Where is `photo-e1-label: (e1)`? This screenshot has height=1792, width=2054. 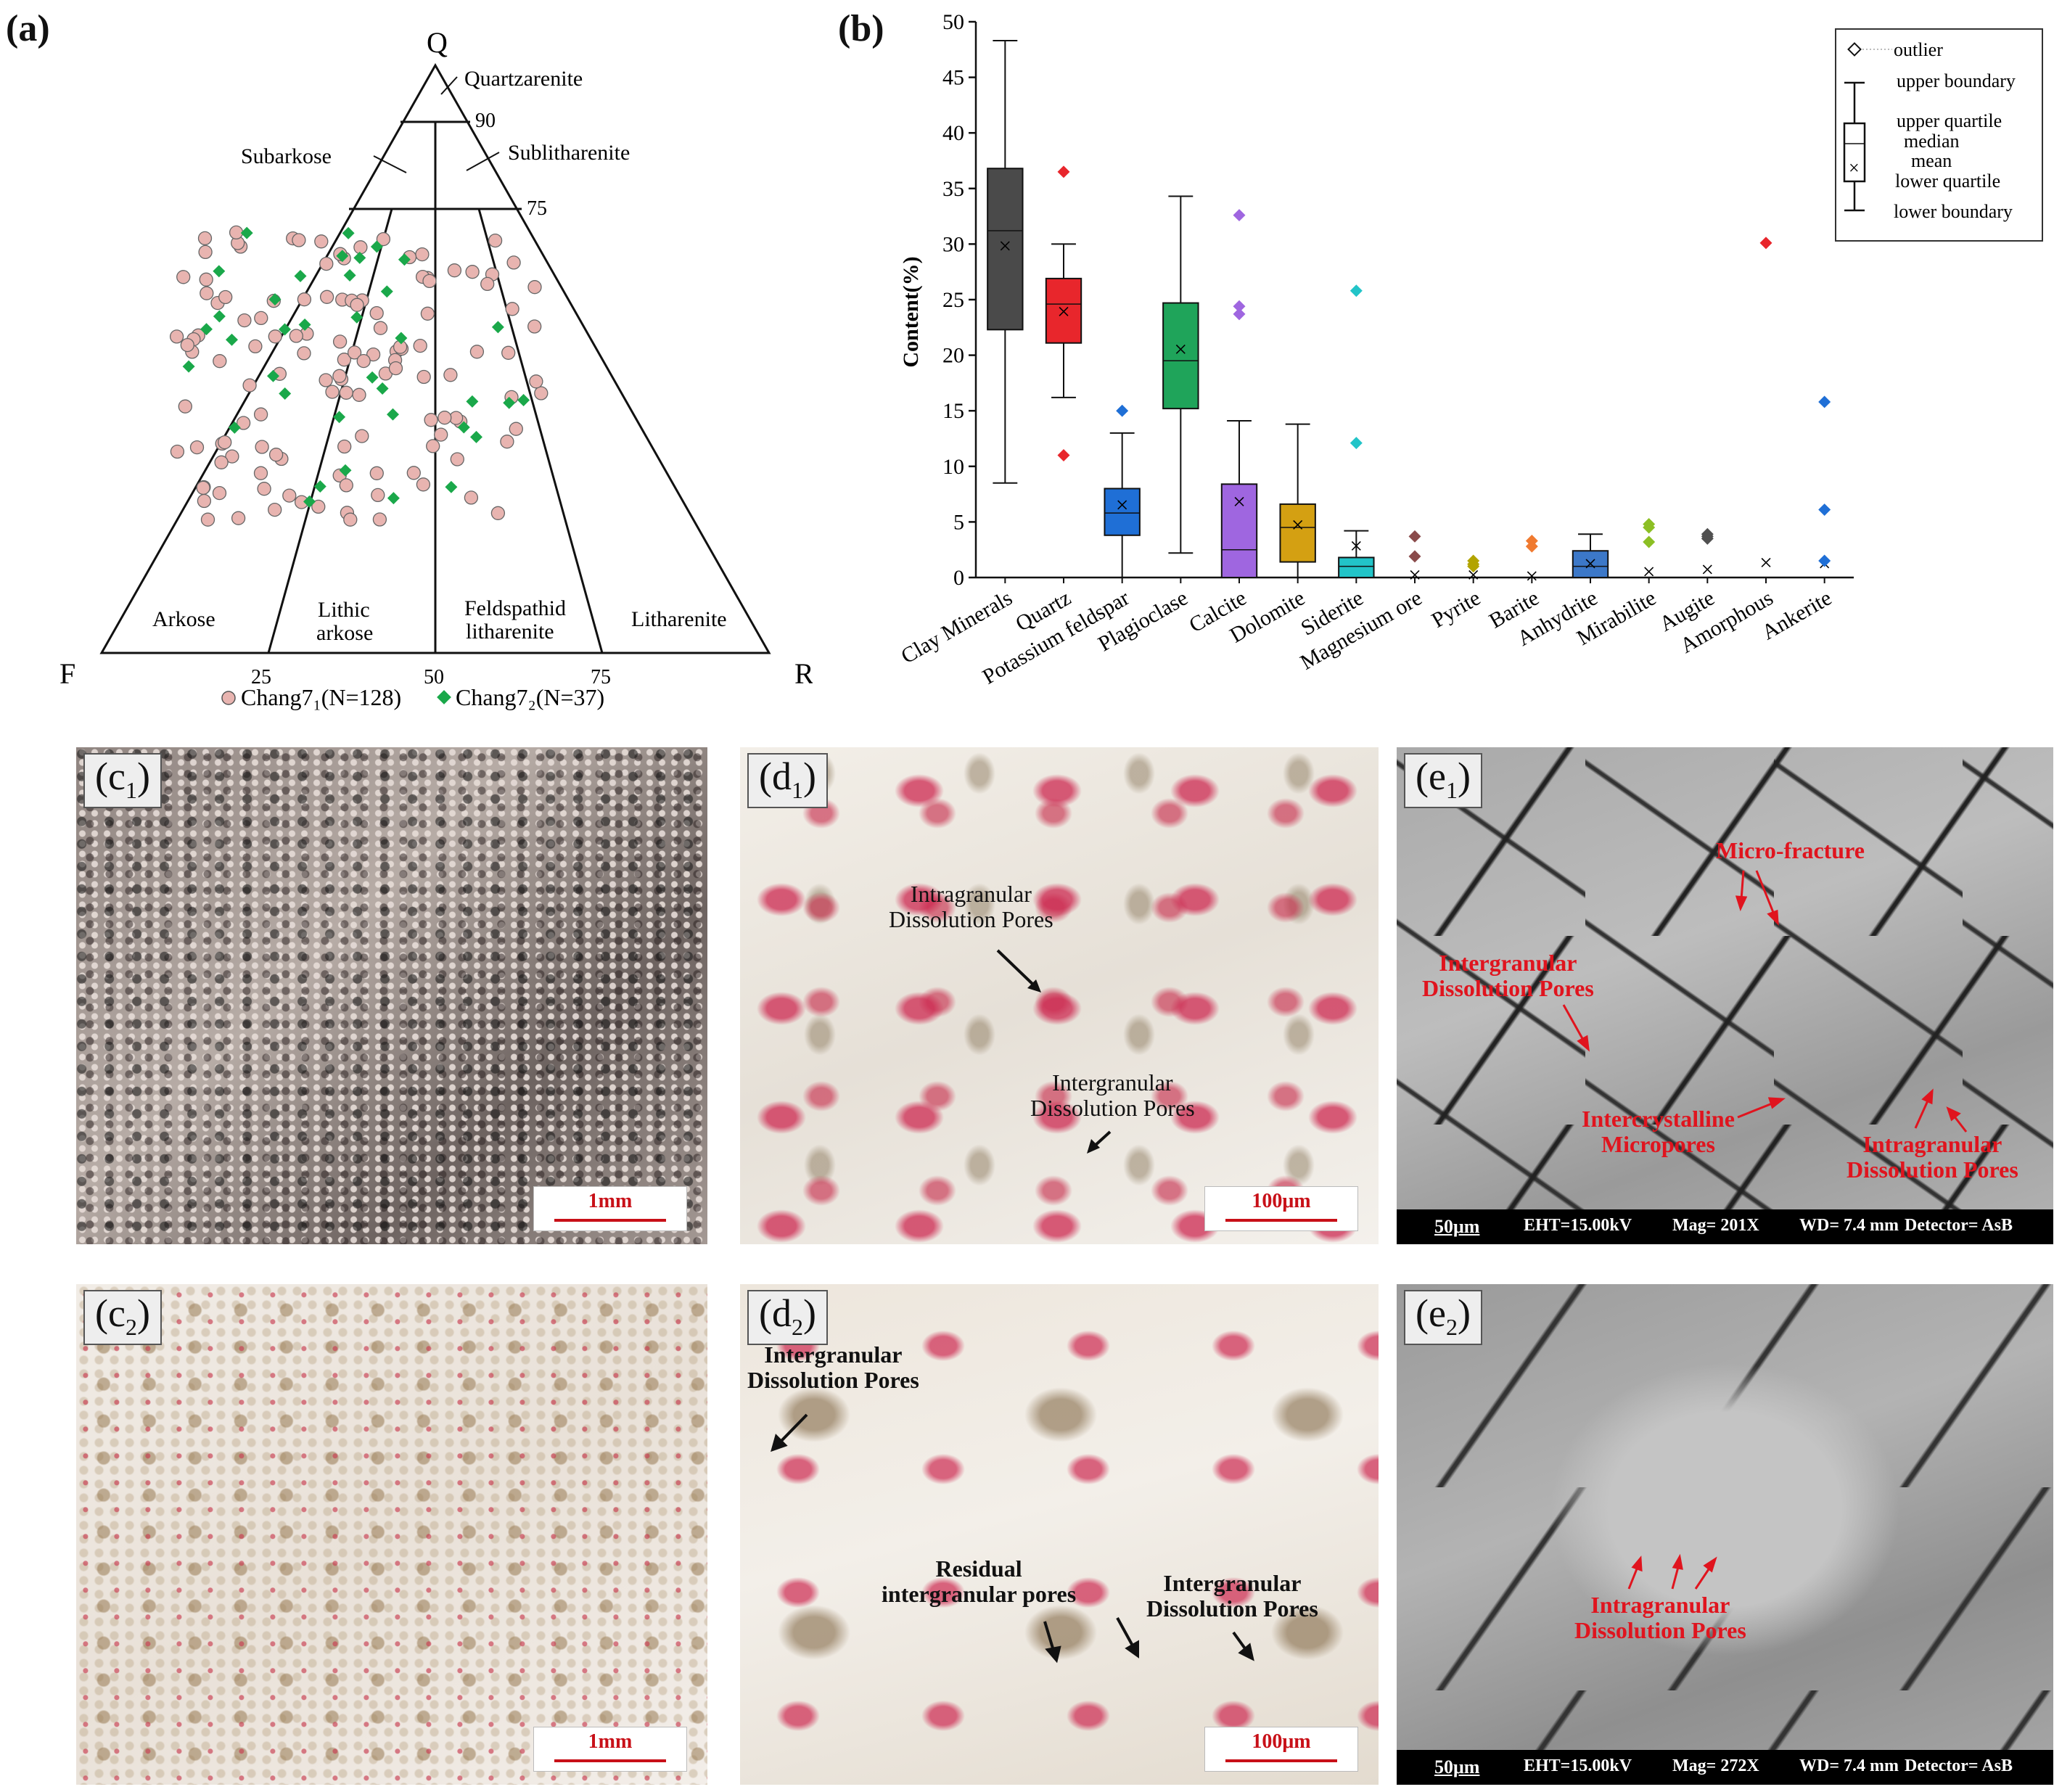
photo-e1-label: (e1) is located at coordinates (1443, 781).